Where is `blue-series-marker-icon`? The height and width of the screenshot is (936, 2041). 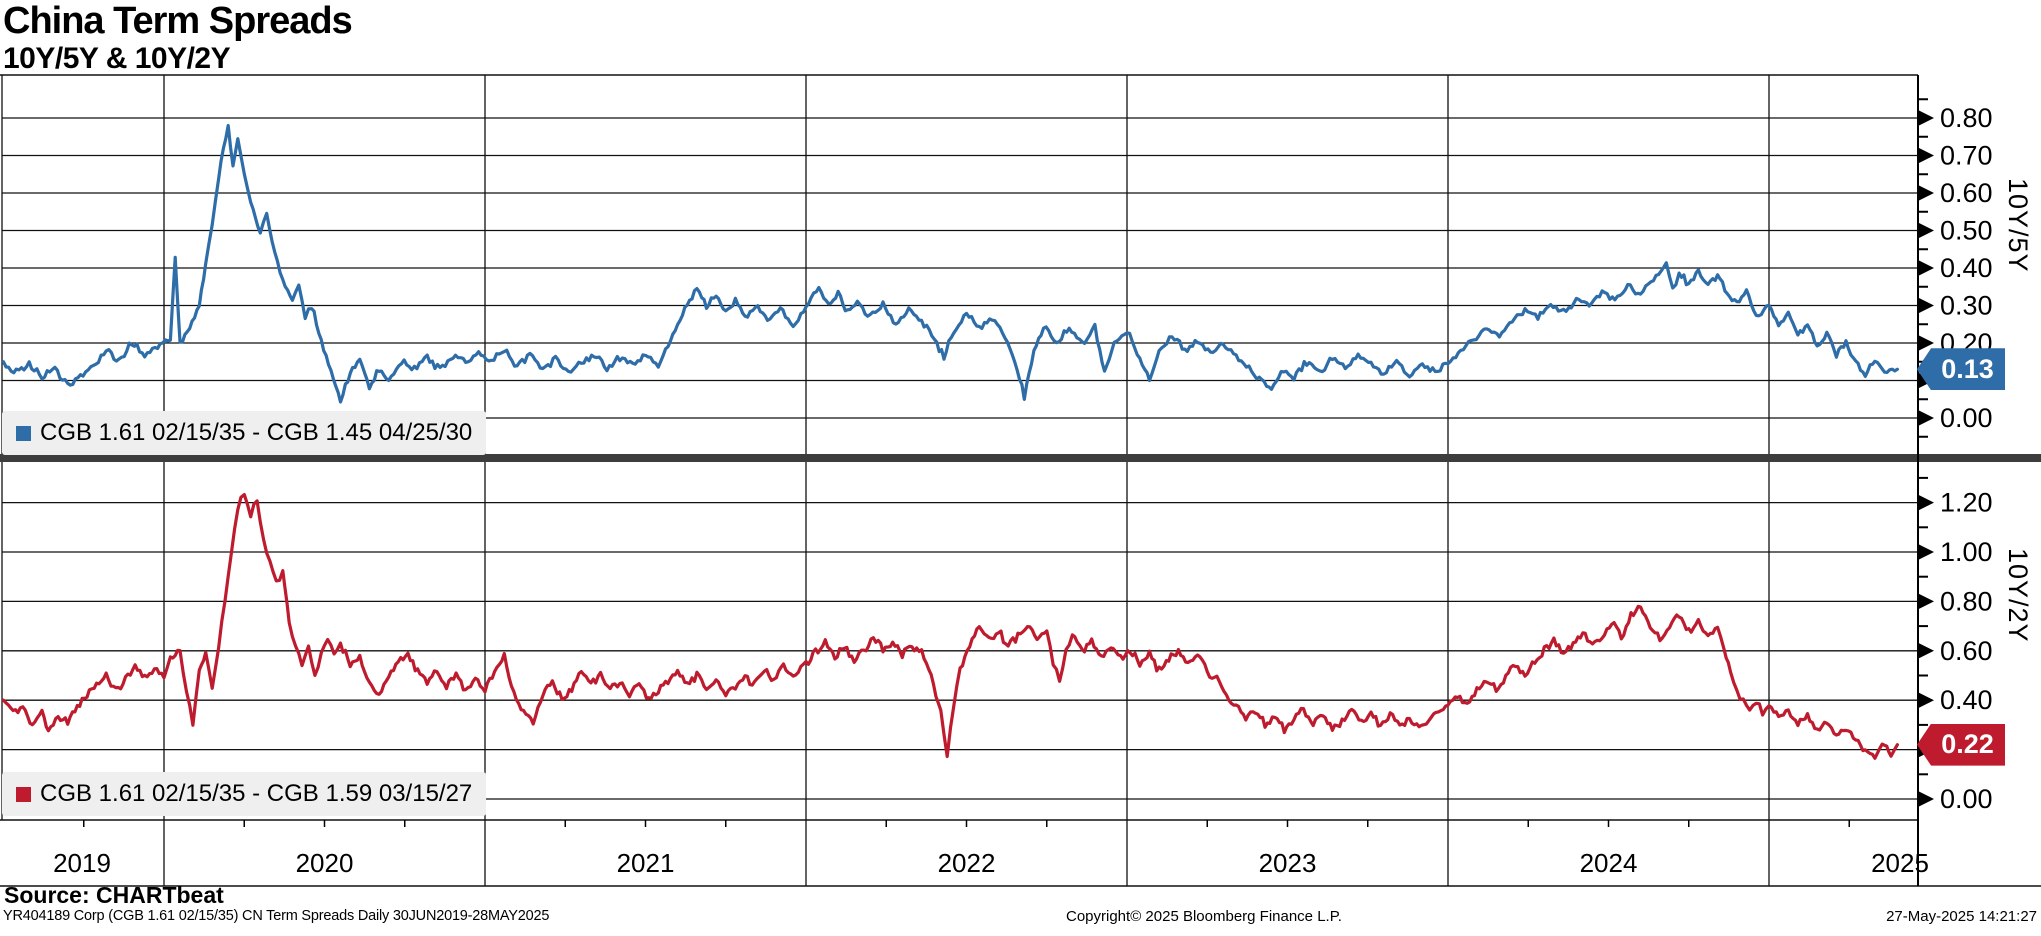 blue-series-marker-icon is located at coordinates (23, 433).